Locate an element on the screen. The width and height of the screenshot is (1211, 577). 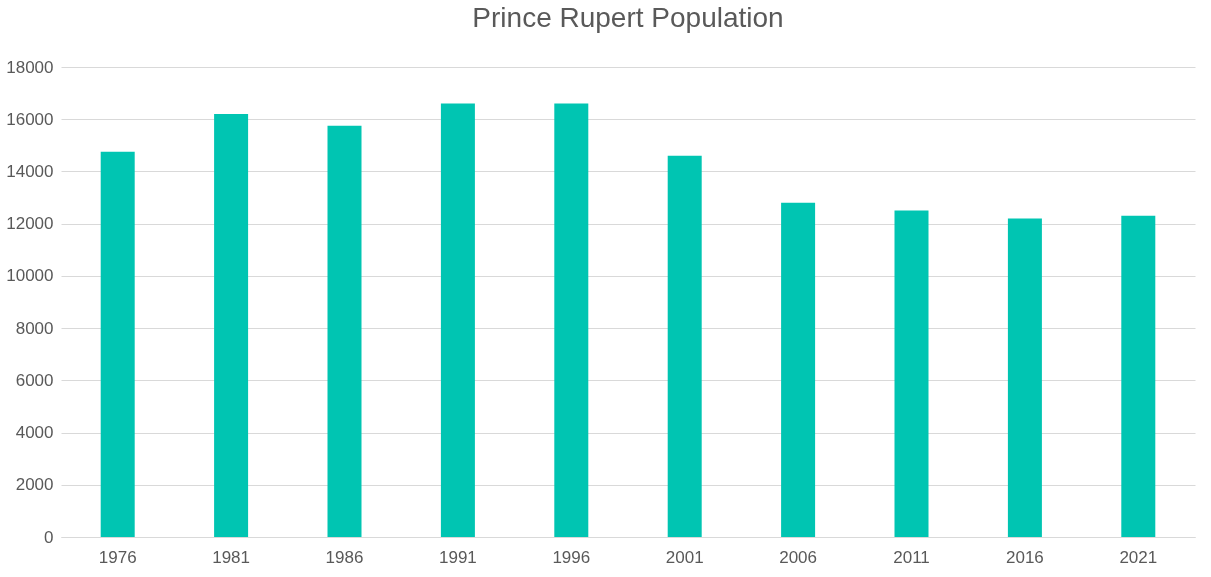
x-tick-label: 1986 is located at coordinates (344, 557).